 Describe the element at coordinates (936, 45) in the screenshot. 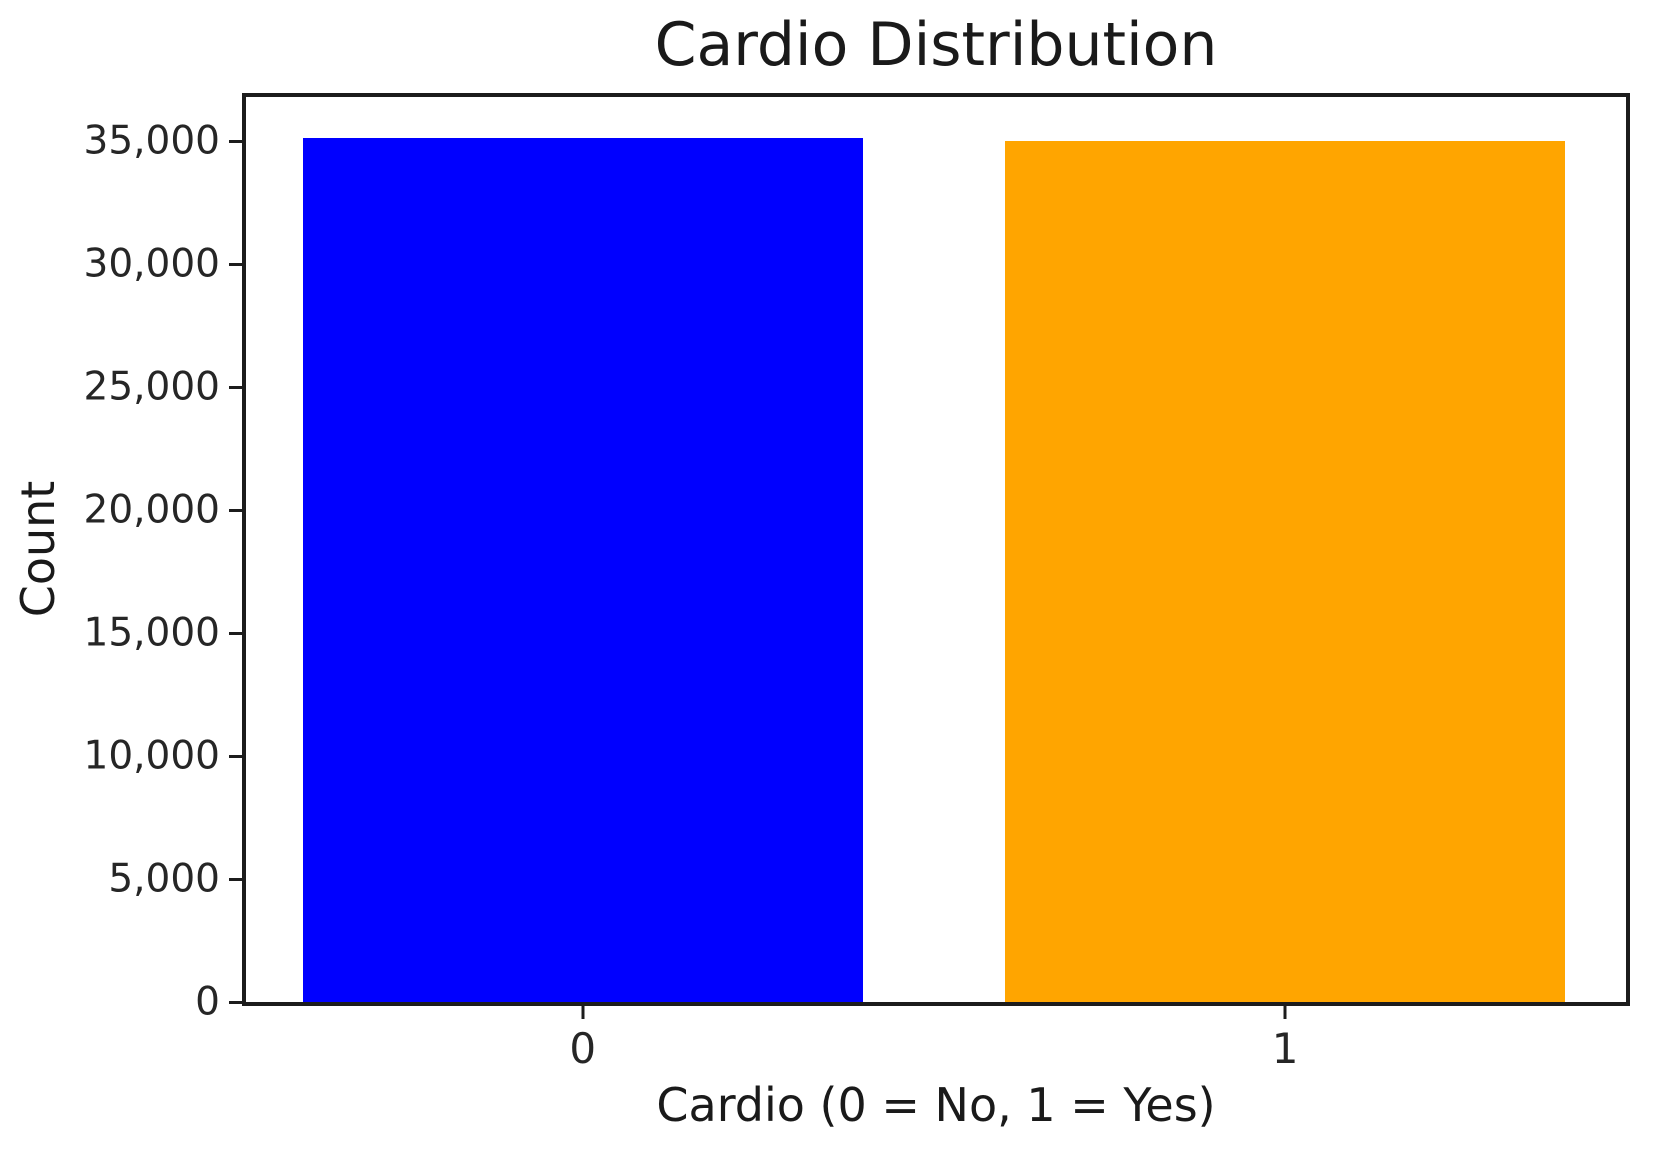

I see `chart-title: Cardio Distribution` at that location.